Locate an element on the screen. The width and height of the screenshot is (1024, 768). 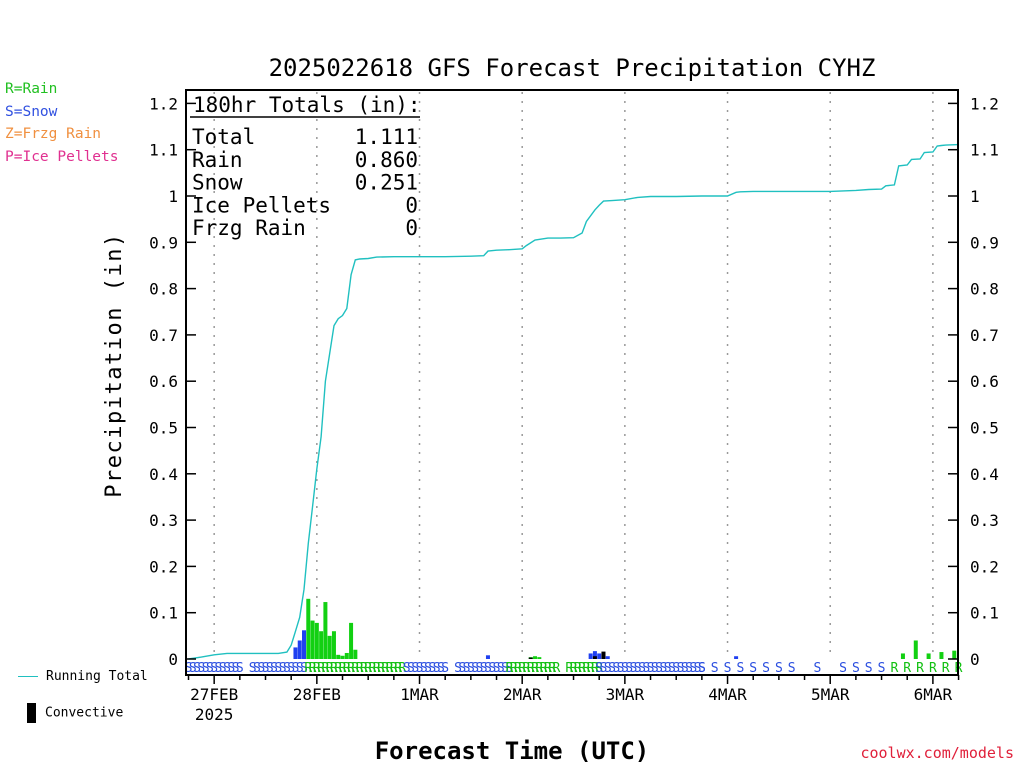
totals-row-value: 0.251 is located at coordinates (386, 183).